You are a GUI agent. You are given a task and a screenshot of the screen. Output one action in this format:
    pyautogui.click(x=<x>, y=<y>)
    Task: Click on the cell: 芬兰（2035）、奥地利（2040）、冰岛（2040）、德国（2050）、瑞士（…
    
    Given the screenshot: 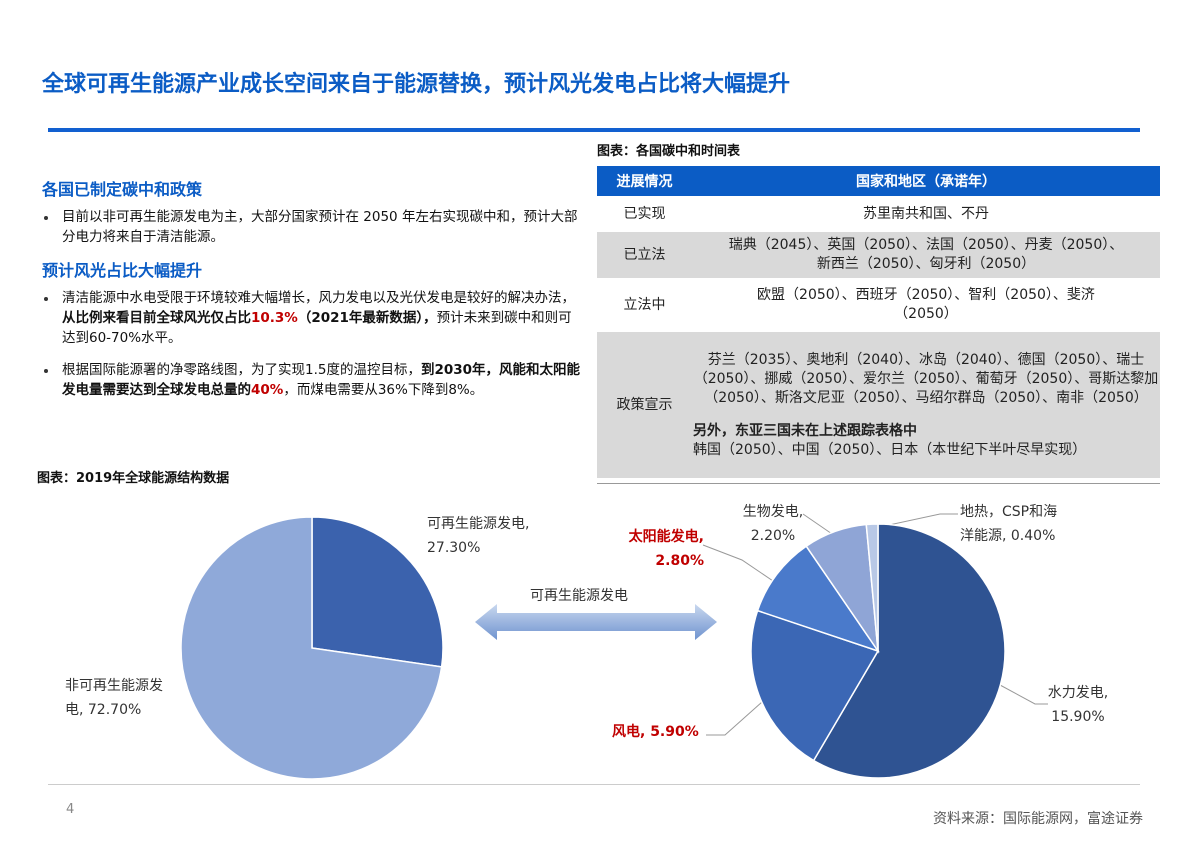 What is the action you would take?
    pyautogui.click(x=926, y=405)
    